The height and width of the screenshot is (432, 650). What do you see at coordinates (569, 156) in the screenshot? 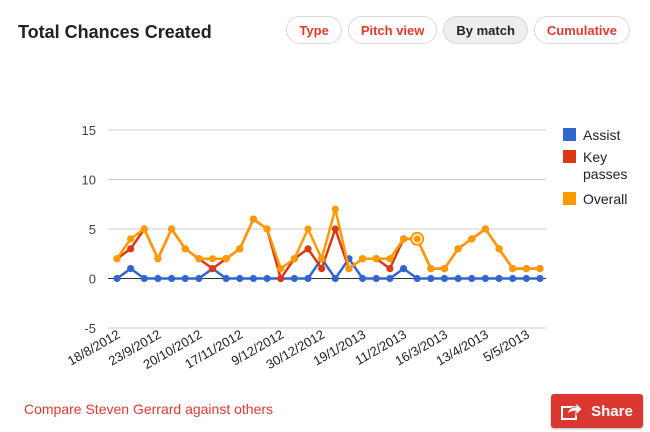
I see `key-passes-legend-swatch` at bounding box center [569, 156].